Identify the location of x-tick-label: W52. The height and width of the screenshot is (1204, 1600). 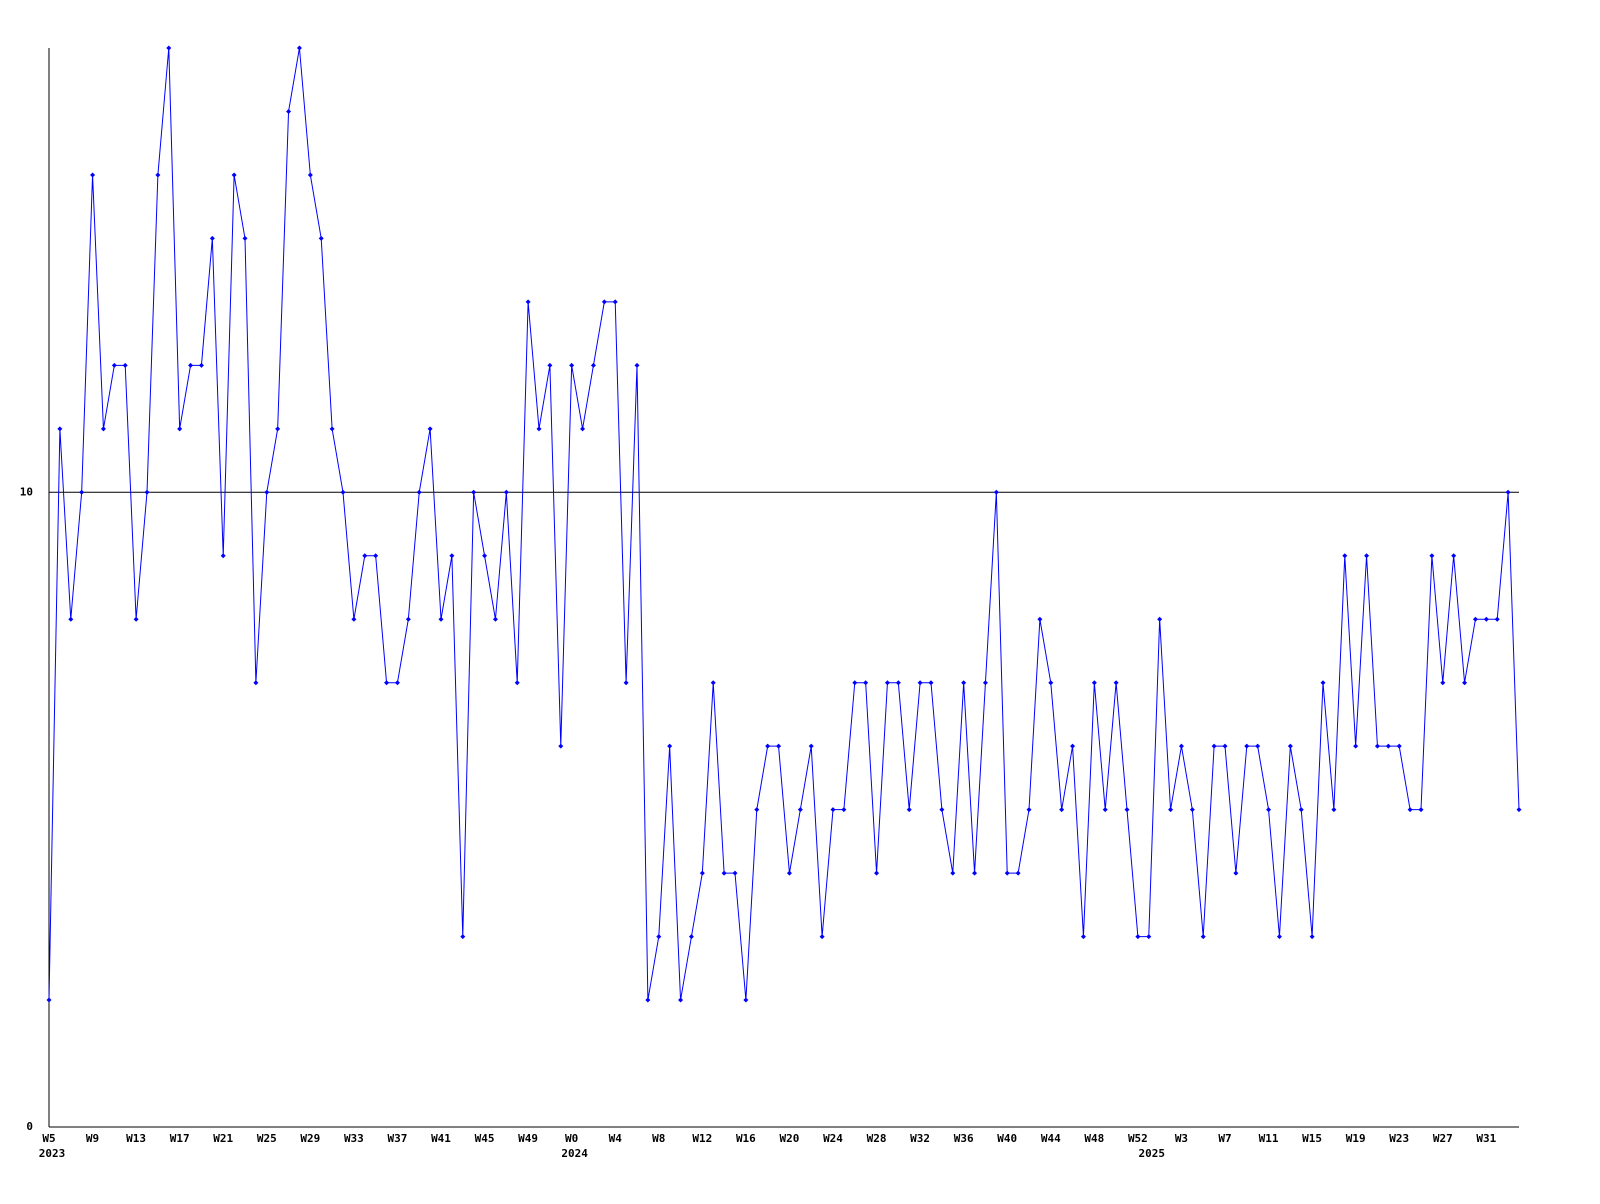
(1138, 1138).